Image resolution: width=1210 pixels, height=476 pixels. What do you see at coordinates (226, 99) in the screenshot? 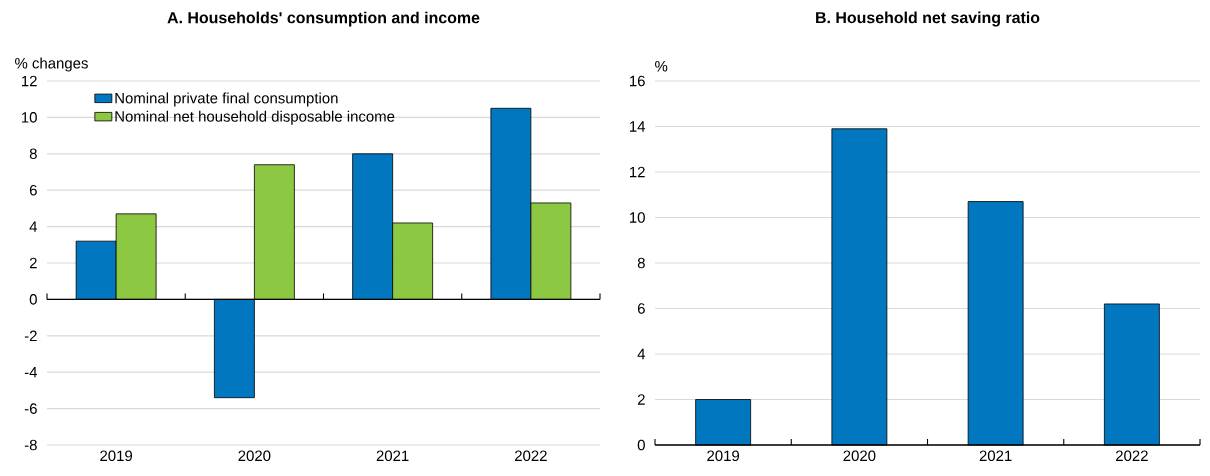
I see `legend-label: Nominal private final consumption` at bounding box center [226, 99].